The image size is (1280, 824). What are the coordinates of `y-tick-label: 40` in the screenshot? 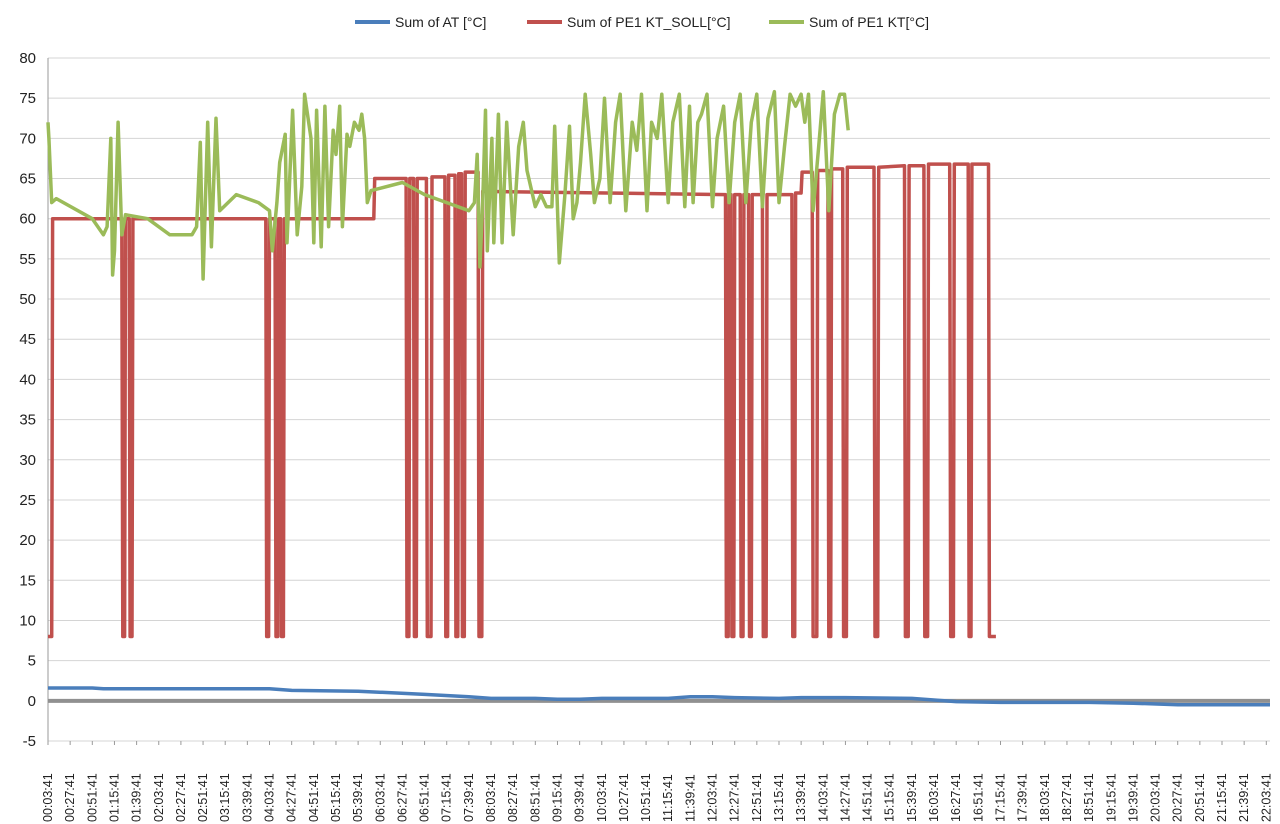 It's located at (27, 379).